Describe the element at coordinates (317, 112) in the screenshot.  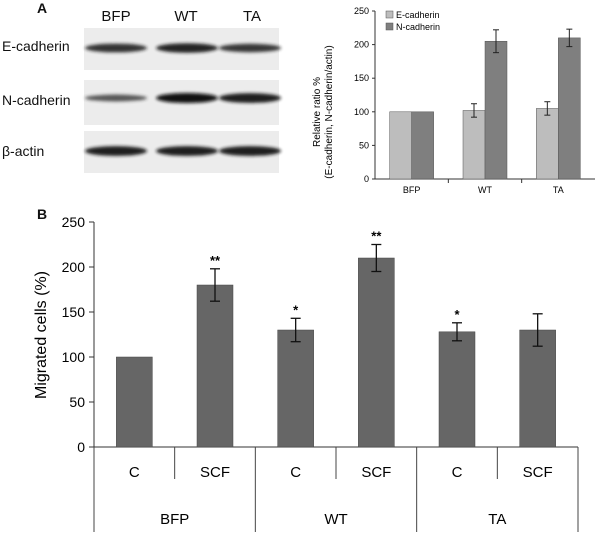
I see `chart-a-ylabel-line1: Relative ratio %` at that location.